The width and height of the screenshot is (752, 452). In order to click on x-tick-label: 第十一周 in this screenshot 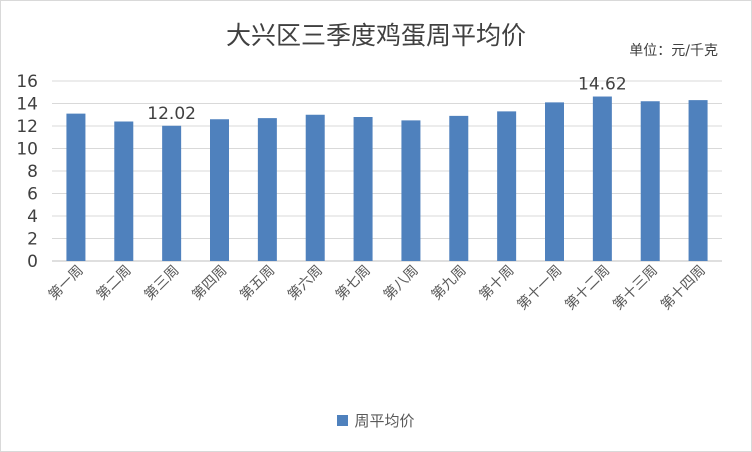, I will do `click(540, 288)`.